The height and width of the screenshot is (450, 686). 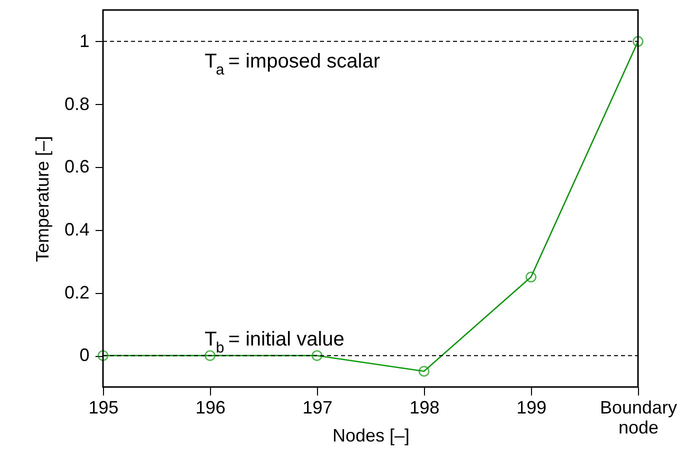 I want to click on y-tick-label: 0.6, so click(x=77, y=166).